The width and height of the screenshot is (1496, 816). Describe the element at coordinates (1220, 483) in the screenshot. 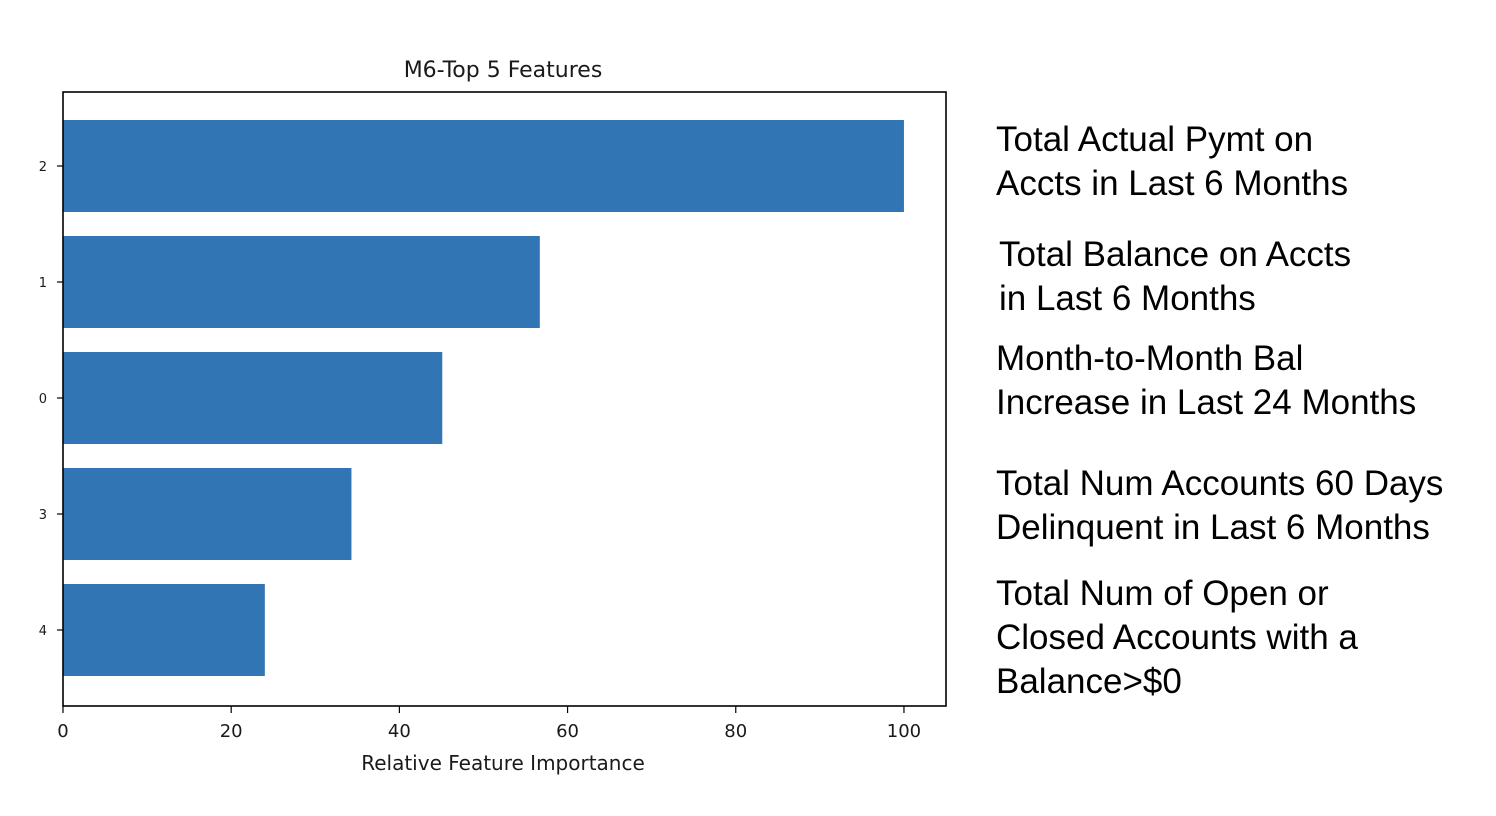

I see `annotation-line: Total Num Accounts 60 Days` at that location.